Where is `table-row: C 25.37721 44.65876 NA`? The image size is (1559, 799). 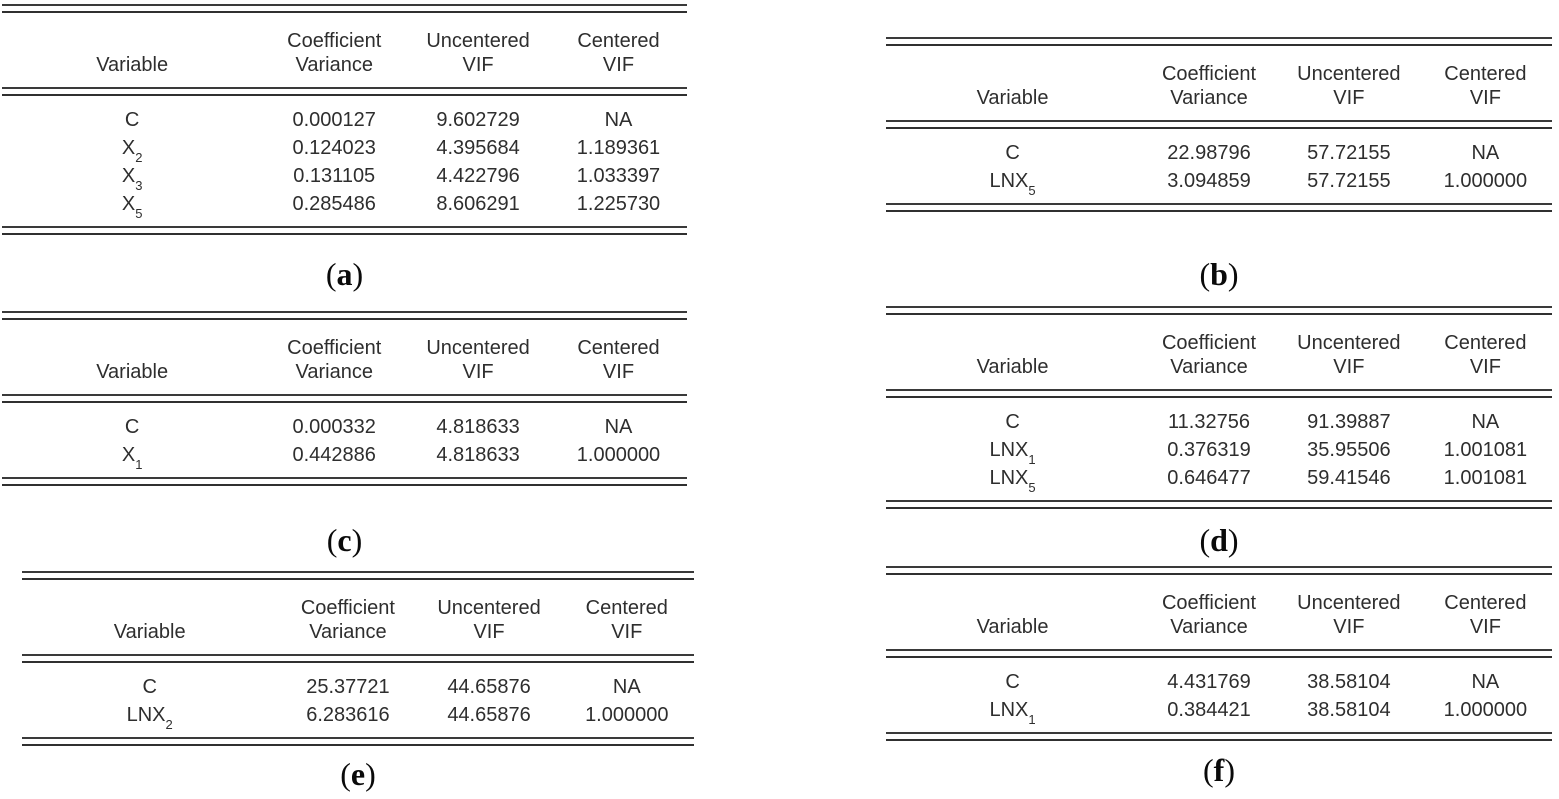
table-row: C 25.37721 44.65876 NA is located at coordinates (358, 687).